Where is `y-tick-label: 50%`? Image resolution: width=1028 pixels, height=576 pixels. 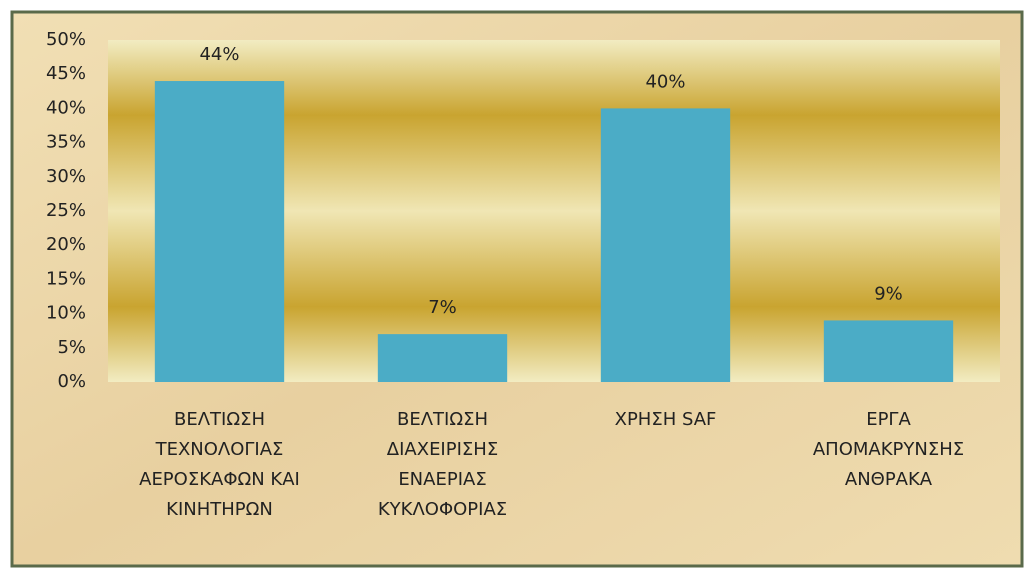 y-tick-label: 50% is located at coordinates (66, 39).